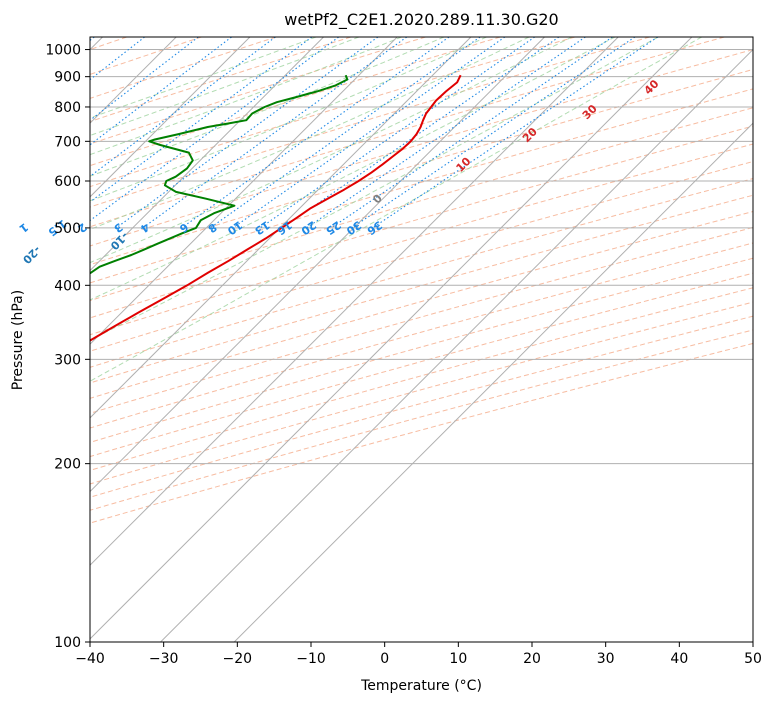 The width and height of the screenshot is (775, 712). What do you see at coordinates (67, 142) in the screenshot?
I see `y-tick-label: 700` at bounding box center [67, 142].